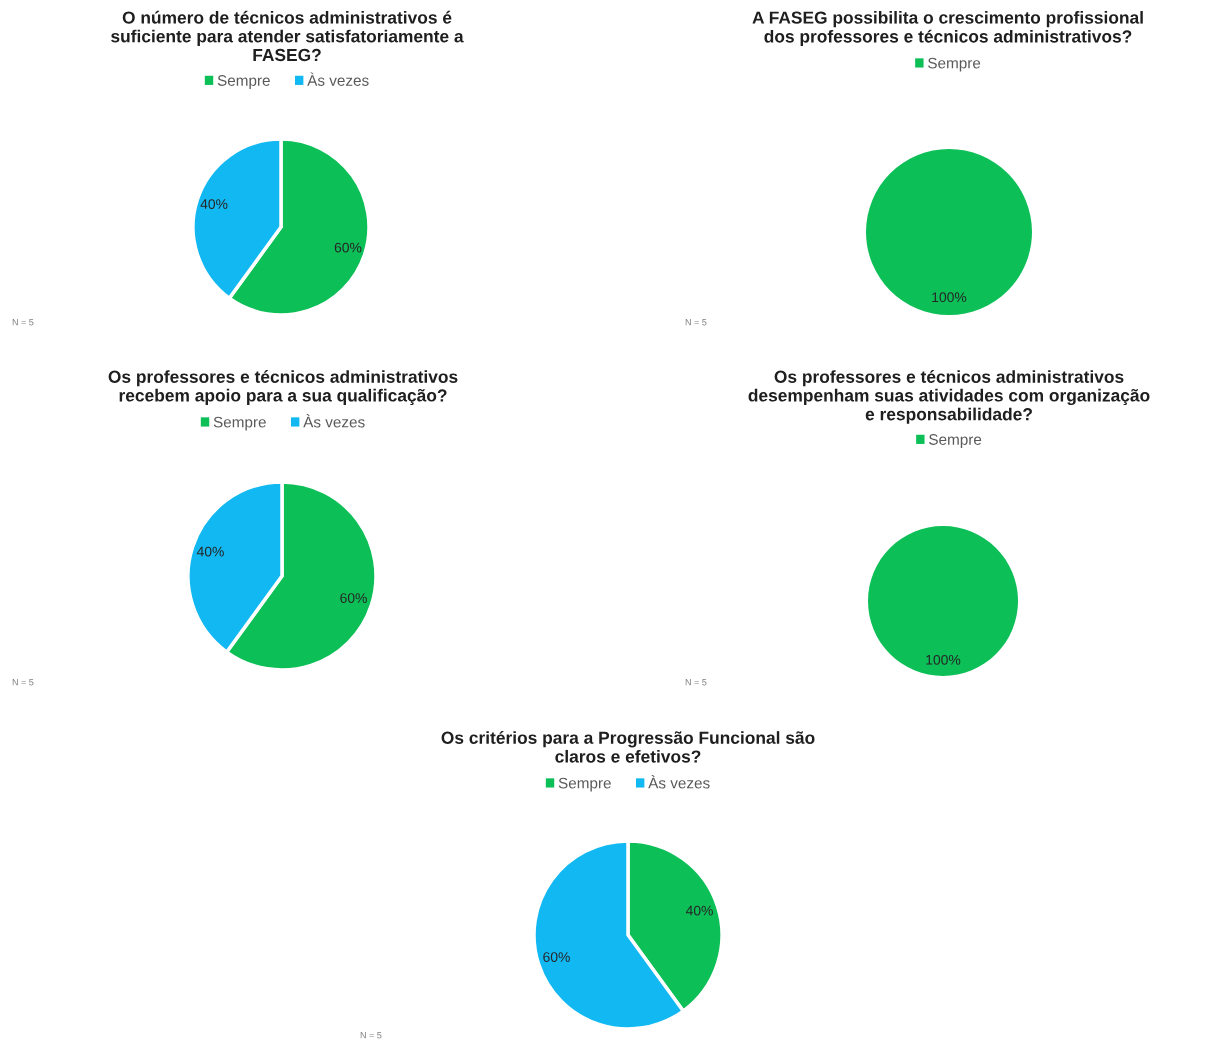  Describe the element at coordinates (628, 747) in the screenshot. I see `chart-title: Os critérios para a Progressão Funcional são claros e efetivos?` at that location.